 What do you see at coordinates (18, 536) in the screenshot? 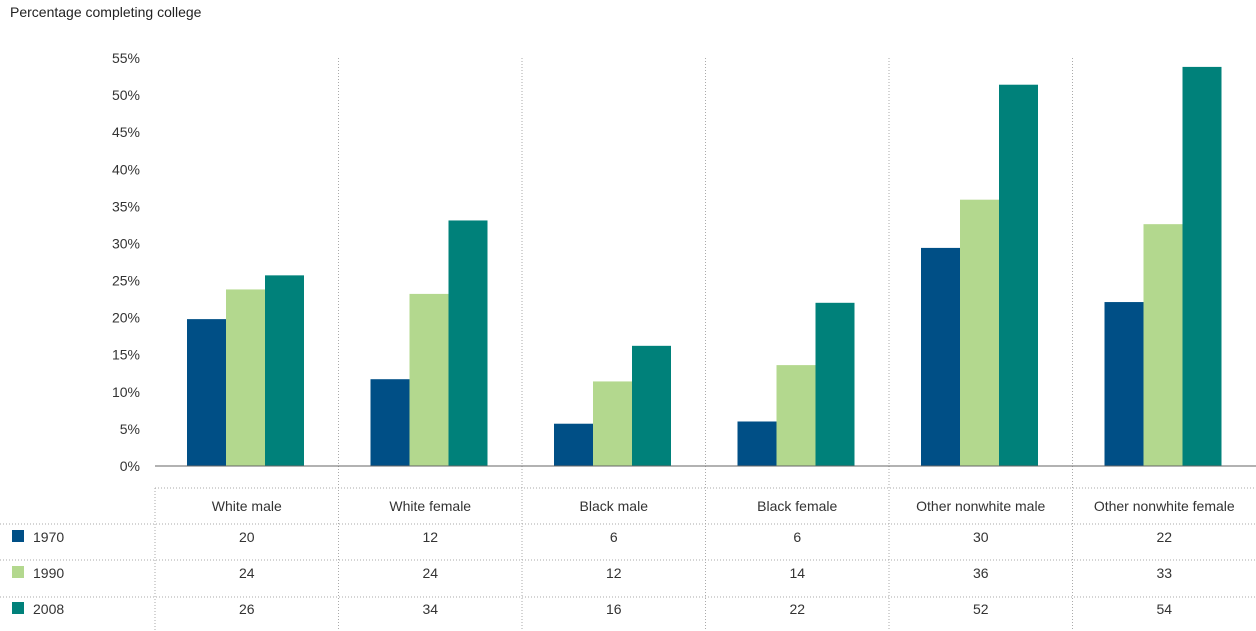
I see `legend-swatch-1970` at bounding box center [18, 536].